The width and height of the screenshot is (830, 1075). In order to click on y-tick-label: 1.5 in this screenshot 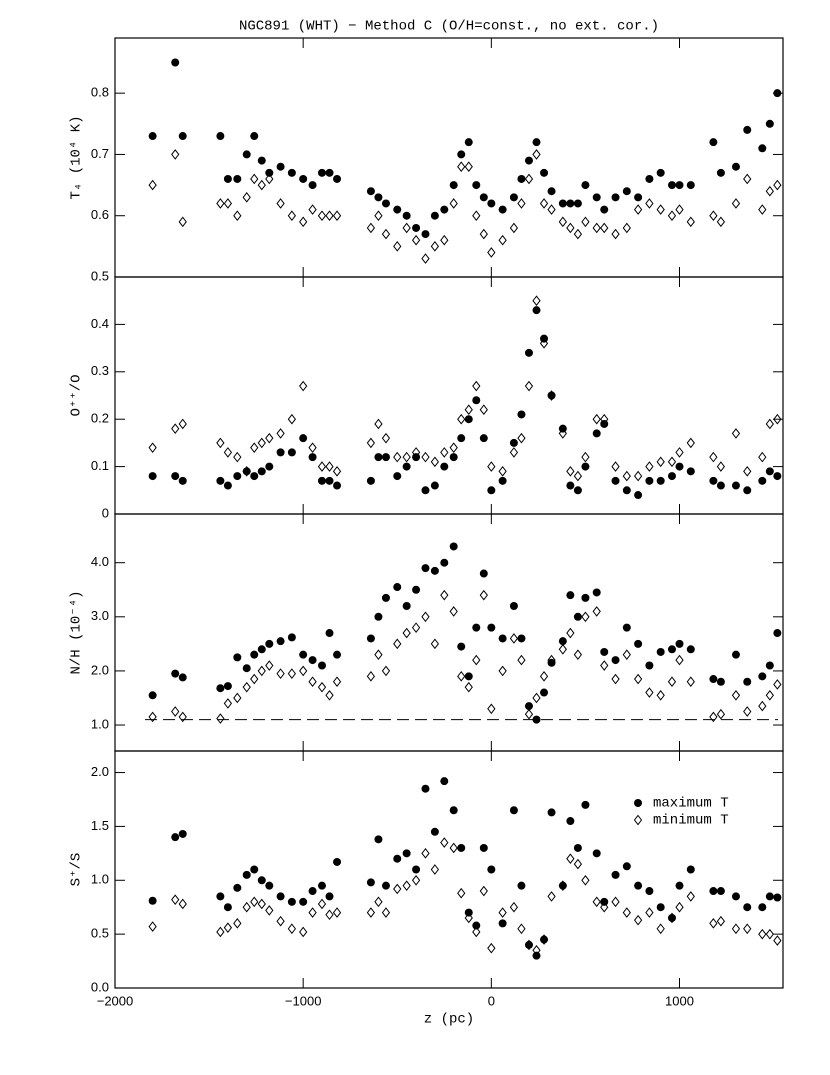, I will do `click(100, 825)`.